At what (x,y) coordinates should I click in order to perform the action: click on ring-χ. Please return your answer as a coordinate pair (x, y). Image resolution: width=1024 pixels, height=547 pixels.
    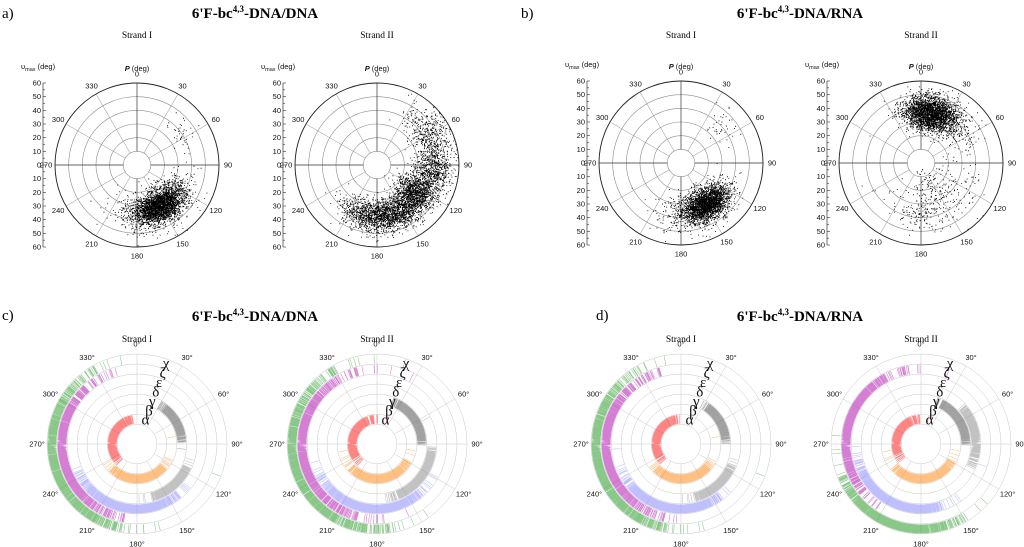
    Looking at the image, I should click on (134, 445).